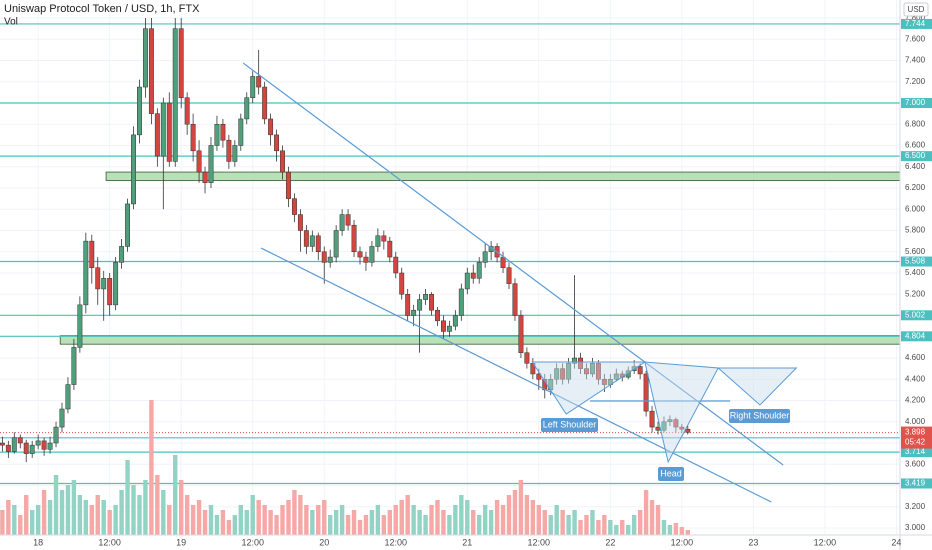 The image size is (932, 550). What do you see at coordinates (671, 473) in the screenshot?
I see `pattern-label: Head` at bounding box center [671, 473].